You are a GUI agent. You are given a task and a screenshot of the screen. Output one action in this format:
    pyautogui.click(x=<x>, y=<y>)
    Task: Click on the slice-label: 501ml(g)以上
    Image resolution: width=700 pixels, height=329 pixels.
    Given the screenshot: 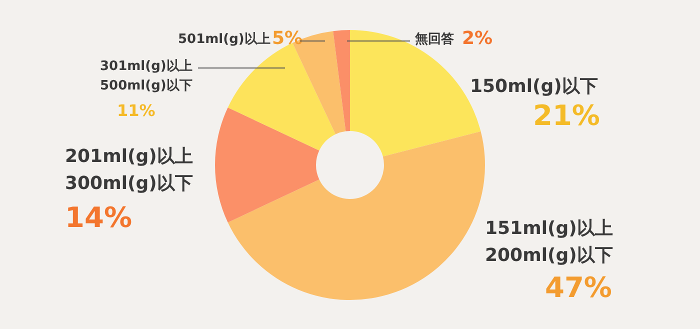 What is the action you would take?
    pyautogui.click(x=224, y=39)
    